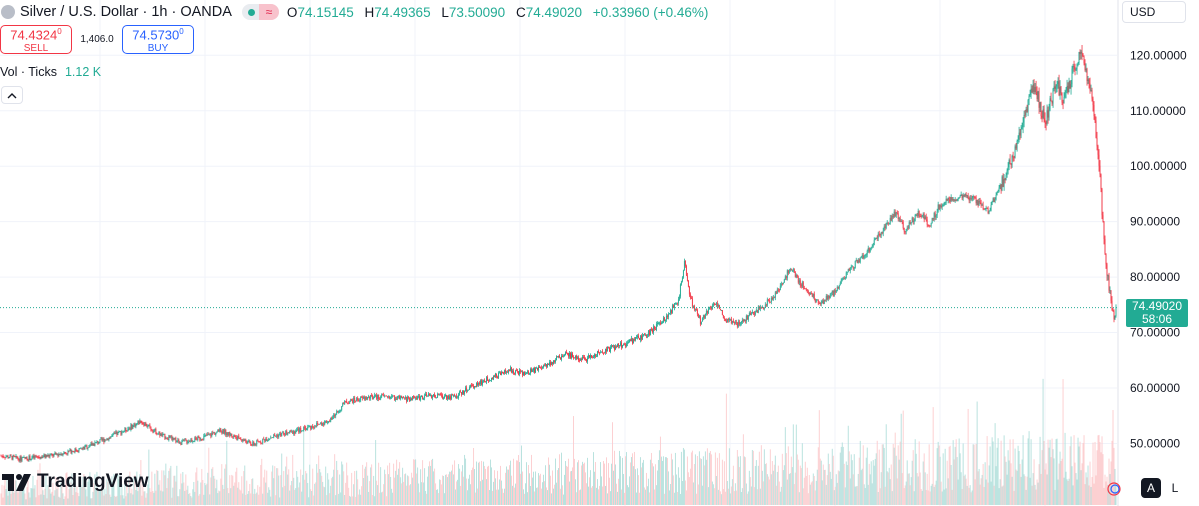  Describe the element at coordinates (50, 72) in the screenshot. I see `volume-legend: Vol · Ticks 1.12 K` at that location.